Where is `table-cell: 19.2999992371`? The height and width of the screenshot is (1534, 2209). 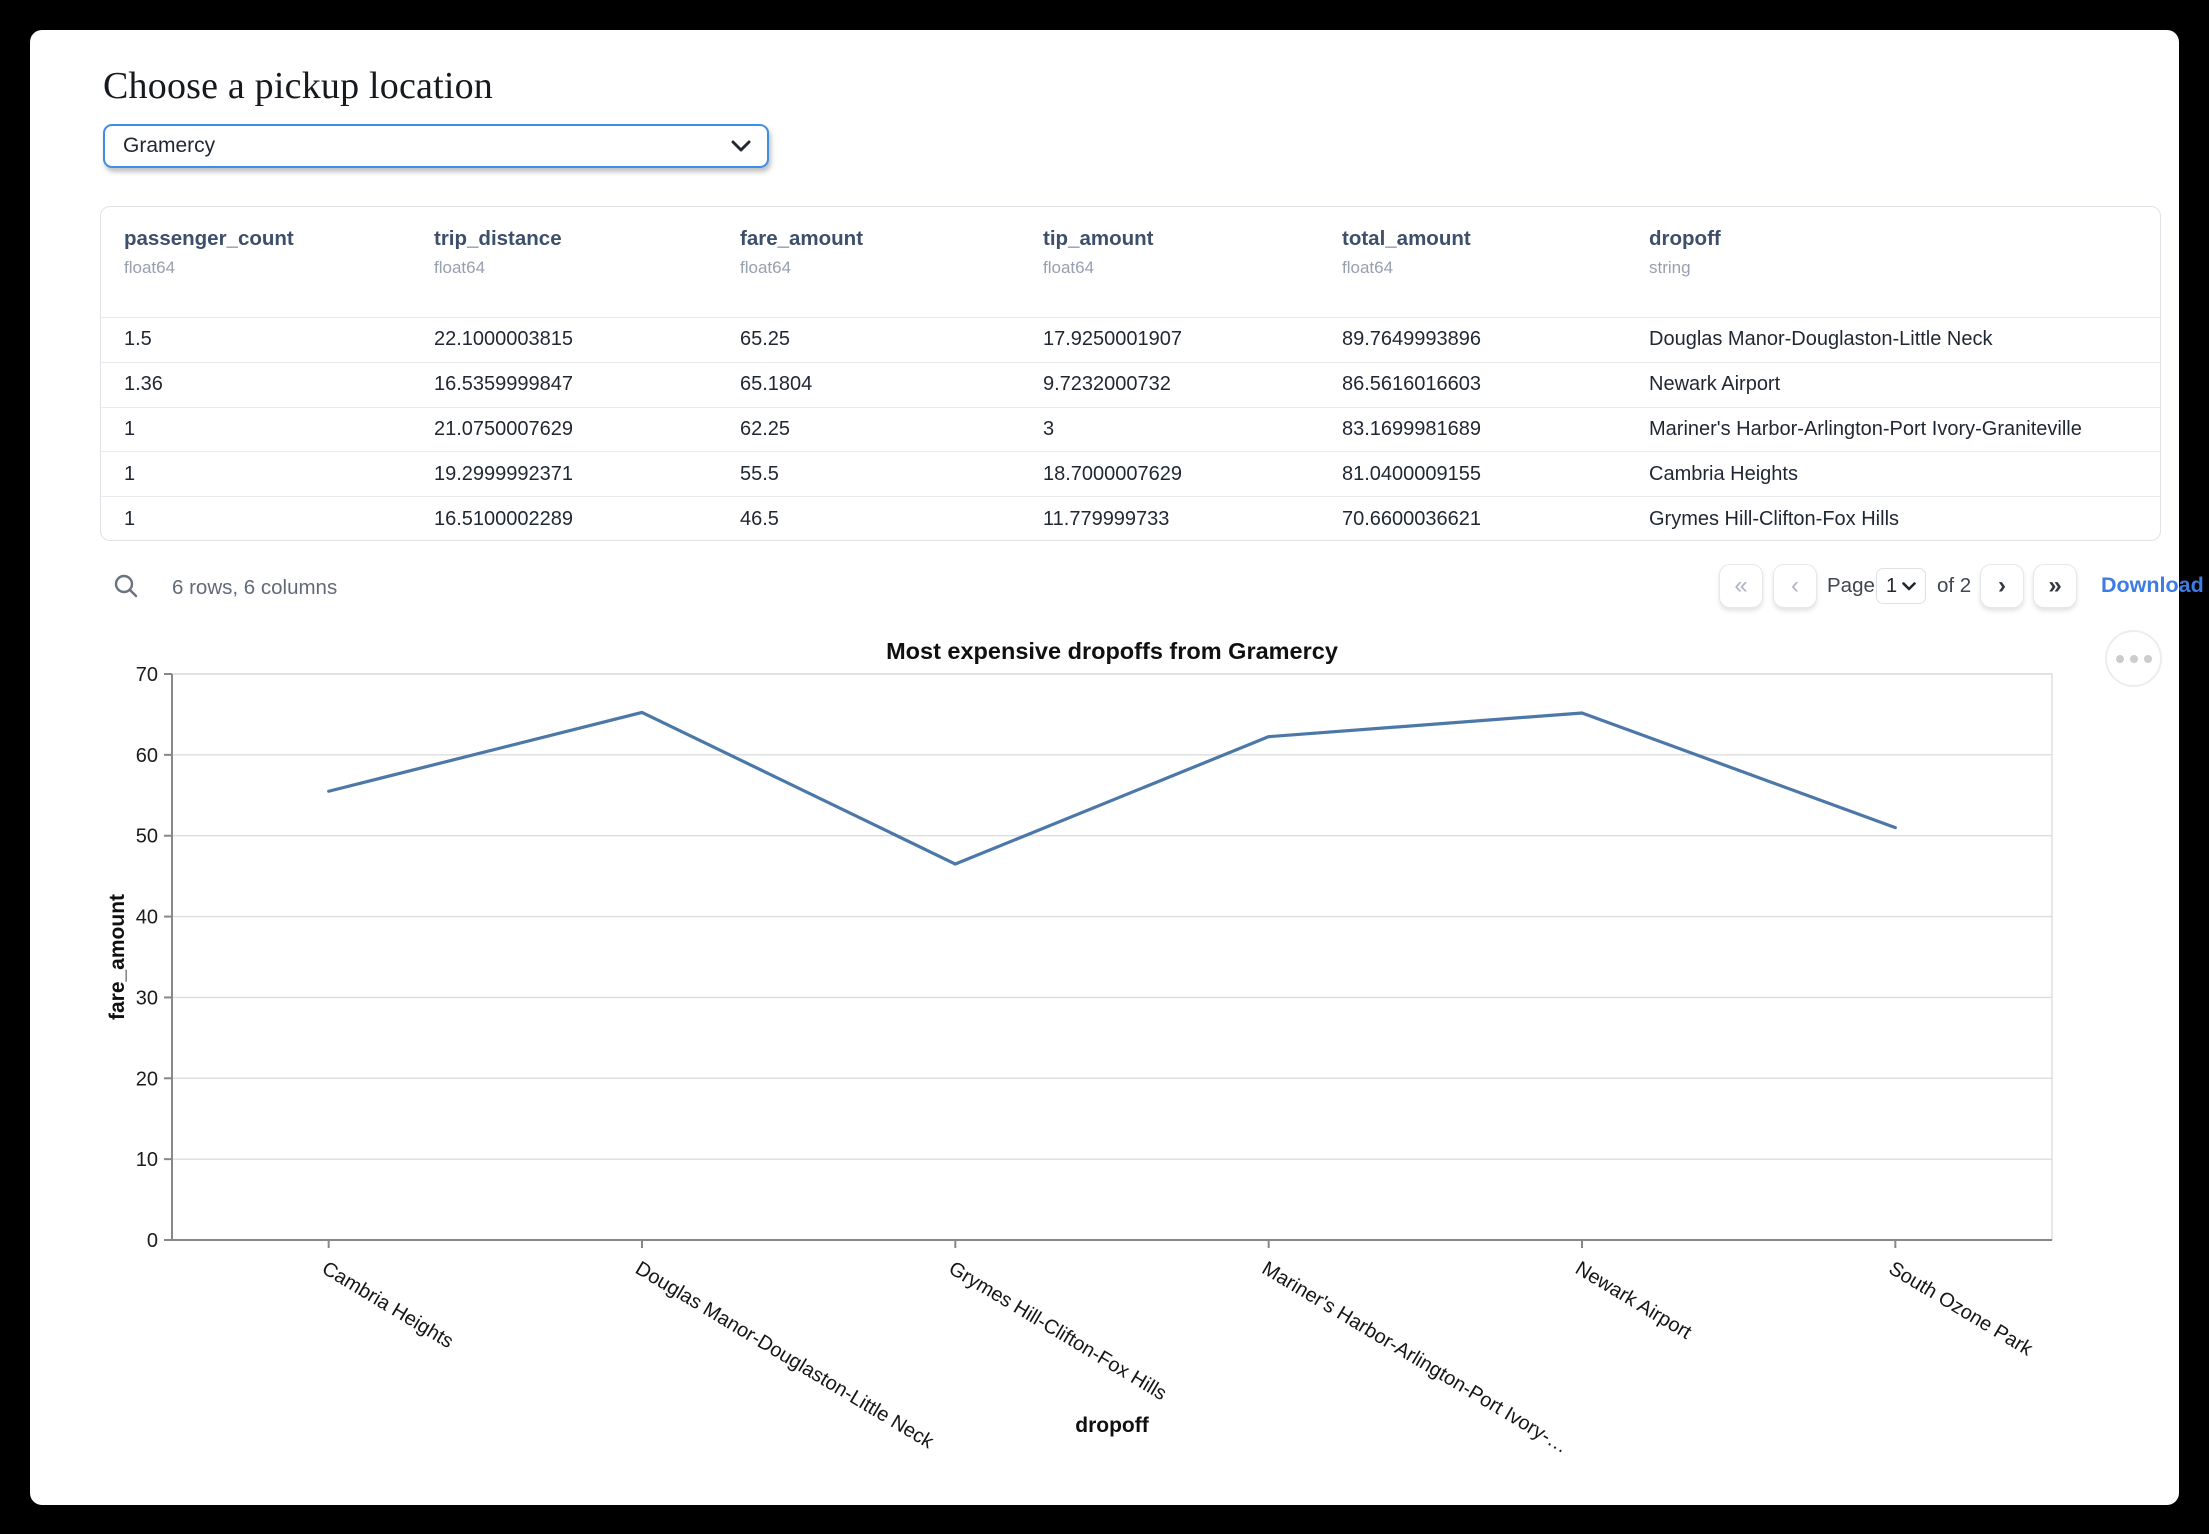
table-cell: 19.2999992371 is located at coordinates (504, 473).